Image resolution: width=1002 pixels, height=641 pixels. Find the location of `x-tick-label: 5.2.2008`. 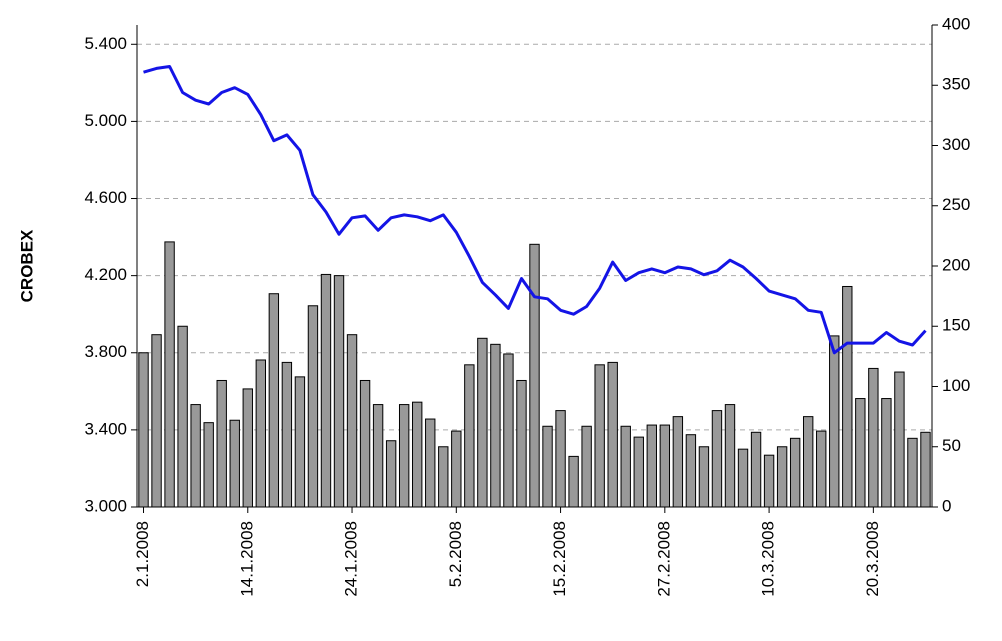

x-tick-label: 5.2.2008 is located at coordinates (455, 554).